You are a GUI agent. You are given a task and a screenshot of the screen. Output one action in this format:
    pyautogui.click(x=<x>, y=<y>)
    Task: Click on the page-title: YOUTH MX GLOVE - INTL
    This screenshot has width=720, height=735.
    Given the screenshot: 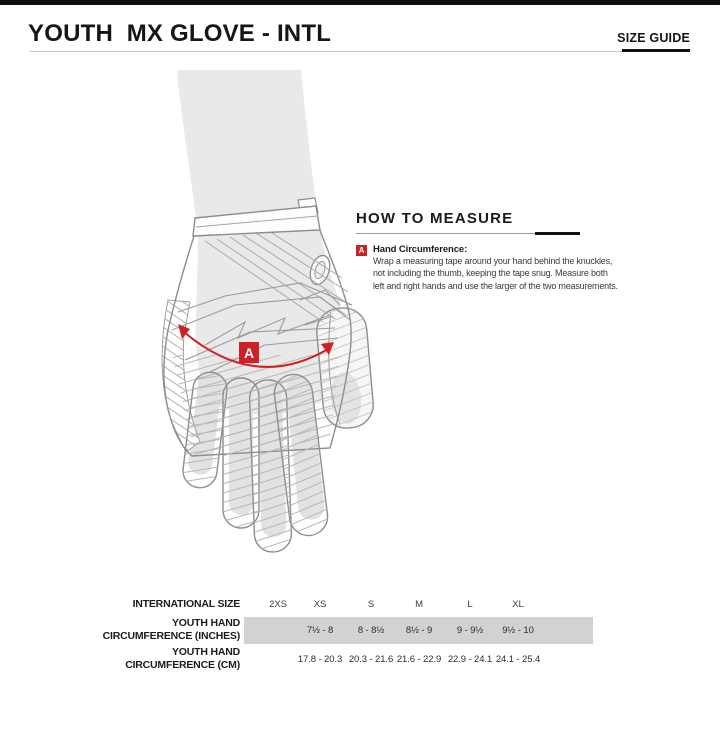 What is the action you would take?
    pyautogui.click(x=180, y=33)
    